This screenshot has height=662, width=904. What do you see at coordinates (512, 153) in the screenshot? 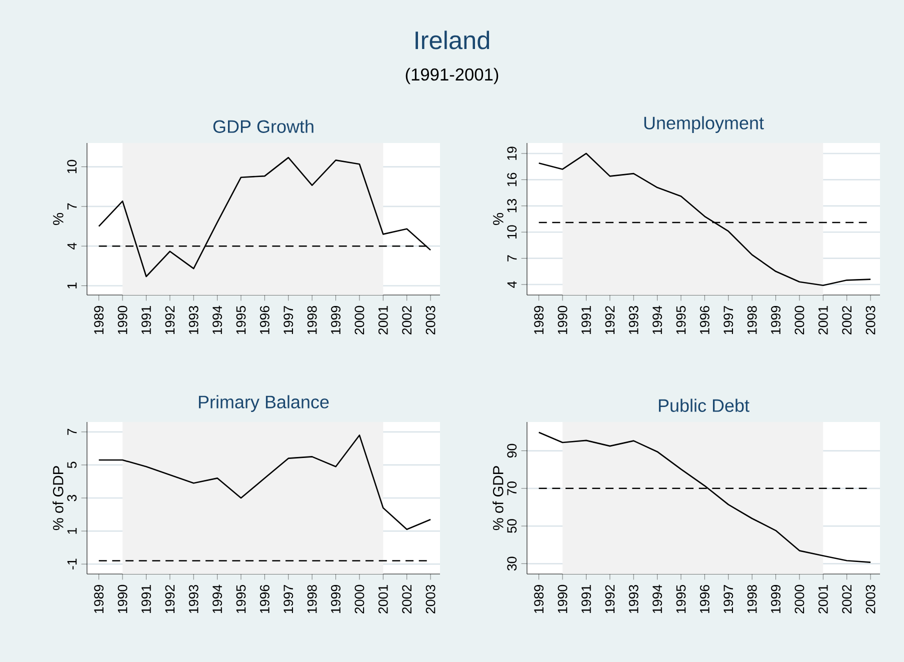
I see `y-tick-label: 19` at bounding box center [512, 153].